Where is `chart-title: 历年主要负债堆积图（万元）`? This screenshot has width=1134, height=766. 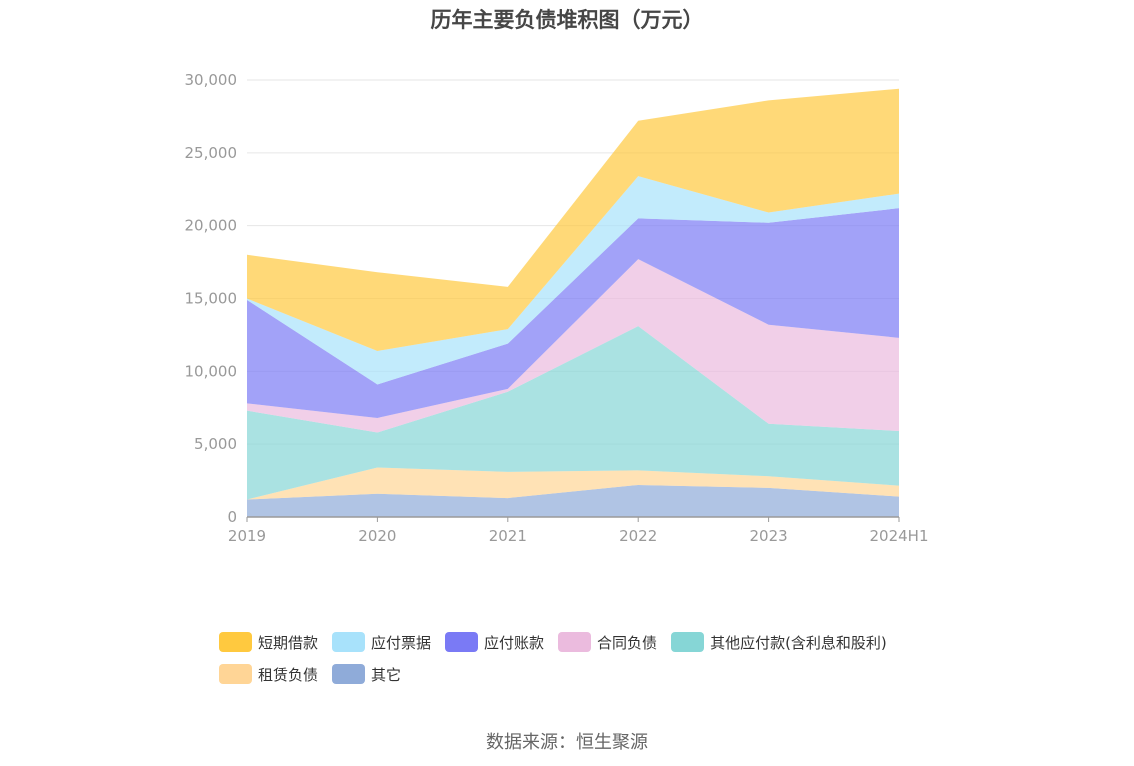
chart-title: 历年主要负债堆积图（万元） is located at coordinates (567, 20).